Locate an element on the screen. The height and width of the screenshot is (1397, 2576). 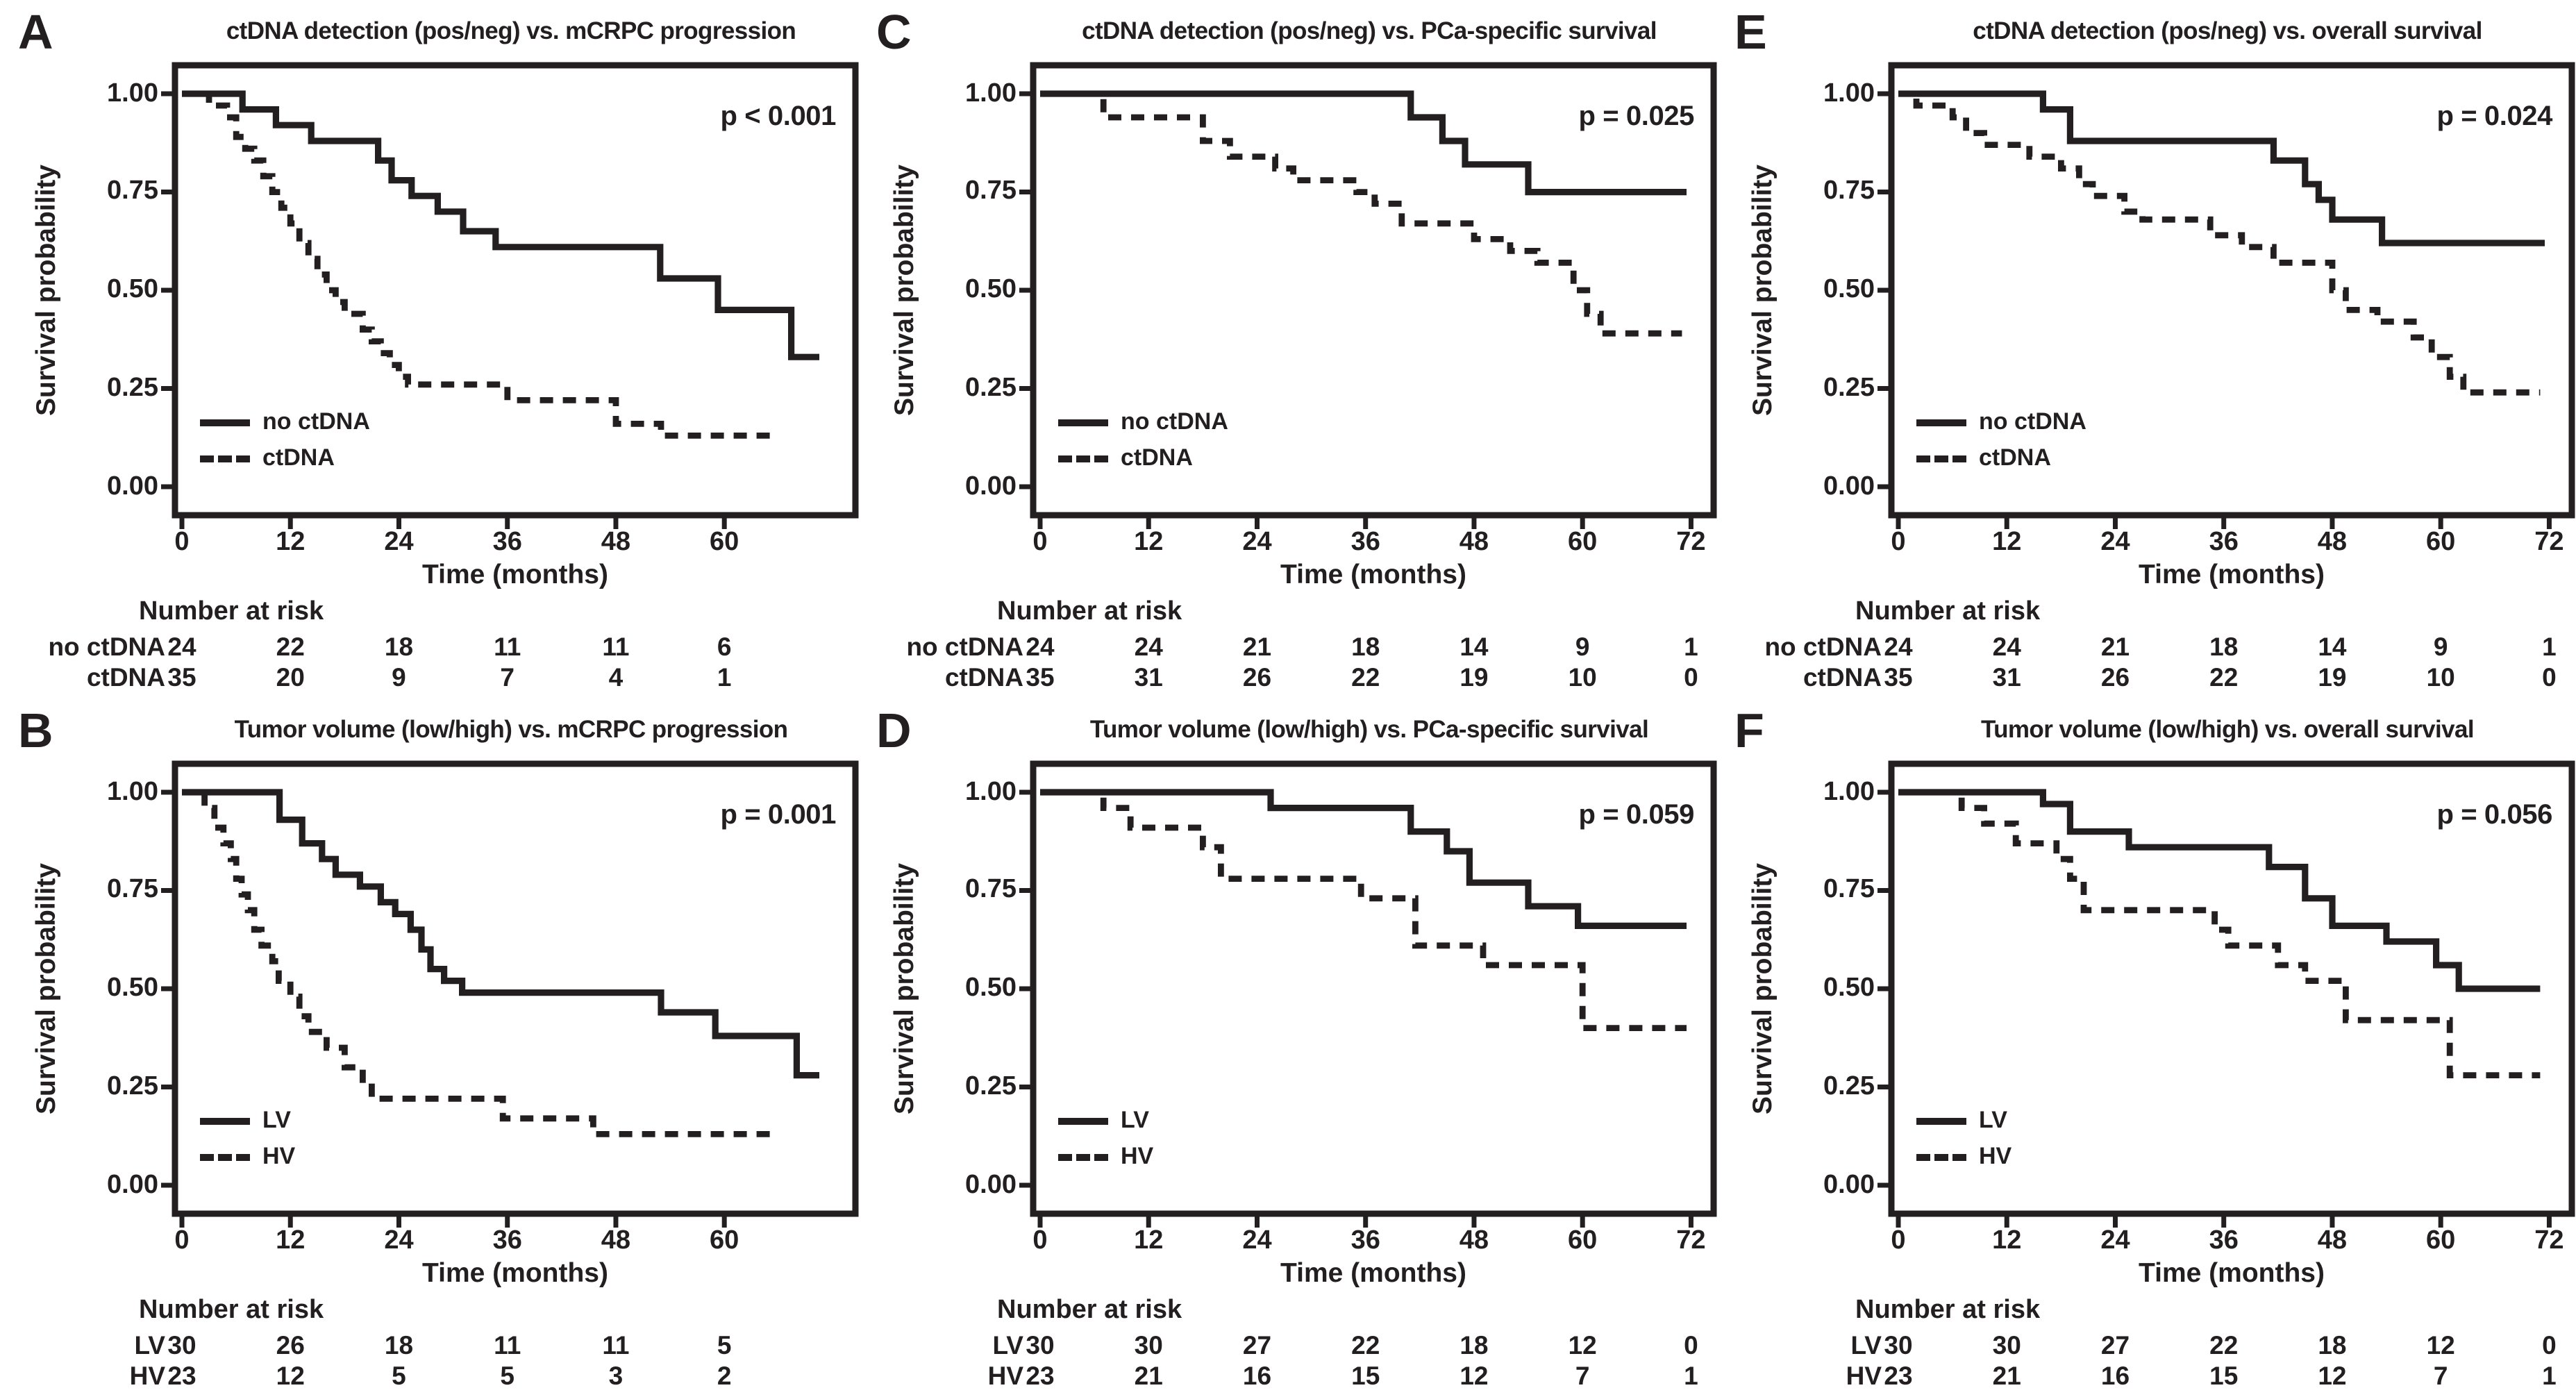
risk-table-row: LV 30 30 27 22 18 12 0 is located at coordinates (1287, 1345).